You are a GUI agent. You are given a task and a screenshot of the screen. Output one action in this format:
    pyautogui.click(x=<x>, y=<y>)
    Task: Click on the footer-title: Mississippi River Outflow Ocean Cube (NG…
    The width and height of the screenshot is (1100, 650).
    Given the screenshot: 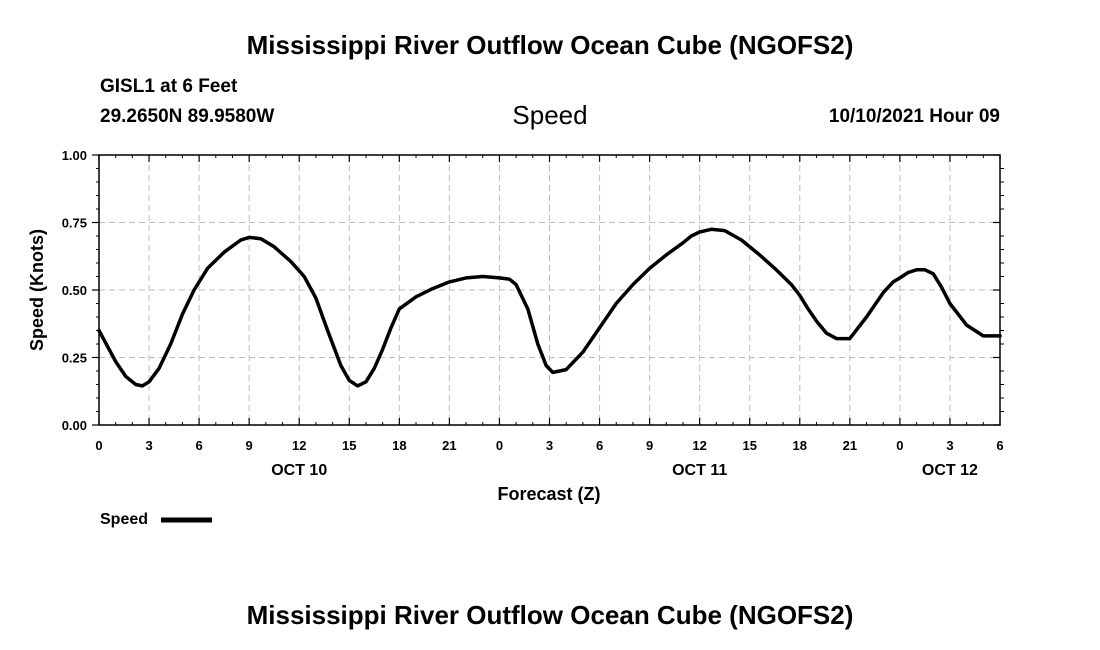 What is the action you would take?
    pyautogui.click(x=550, y=615)
    